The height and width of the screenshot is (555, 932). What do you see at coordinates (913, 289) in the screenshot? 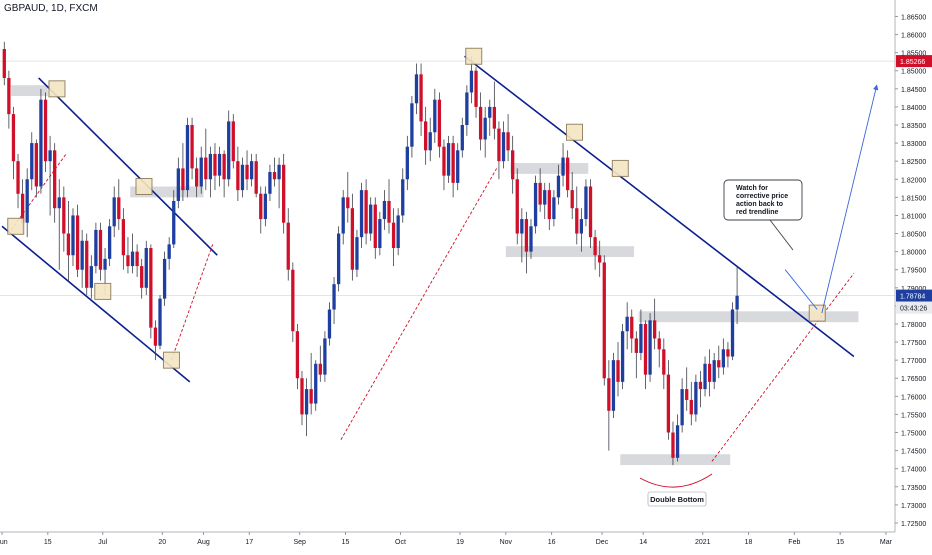
I see `price-tick-label: 1.79000` at bounding box center [913, 289].